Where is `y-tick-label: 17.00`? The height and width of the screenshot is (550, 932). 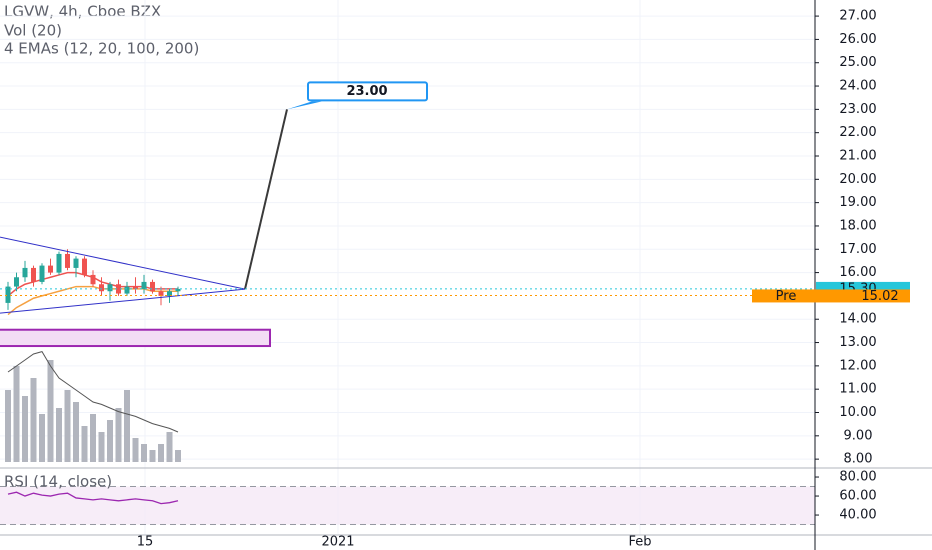 y-tick-label: 17.00 is located at coordinates (857, 249).